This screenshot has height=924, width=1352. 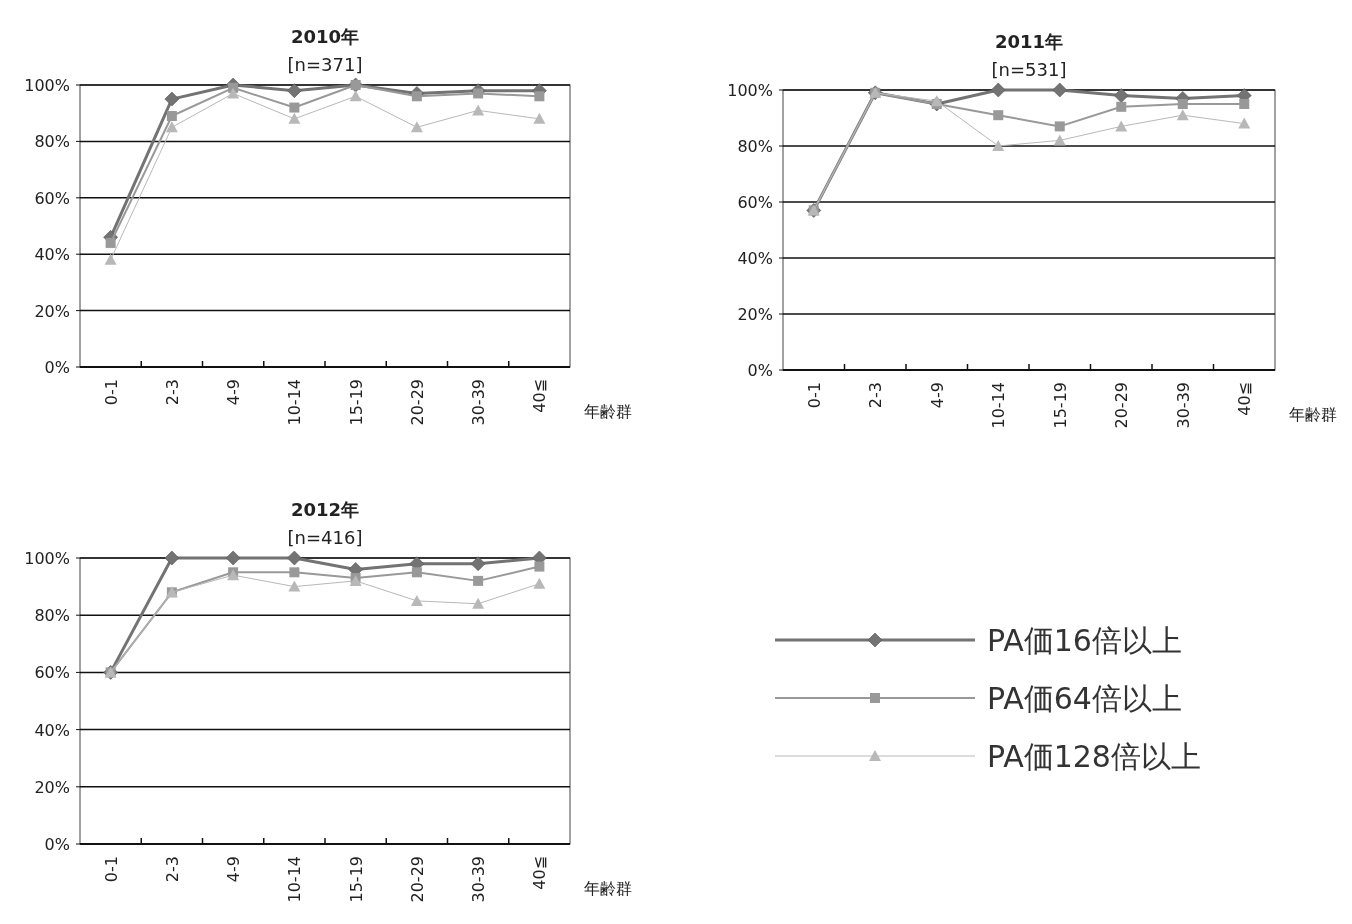 I want to click on chart-subtitle: [n=371], so click(x=325, y=64).